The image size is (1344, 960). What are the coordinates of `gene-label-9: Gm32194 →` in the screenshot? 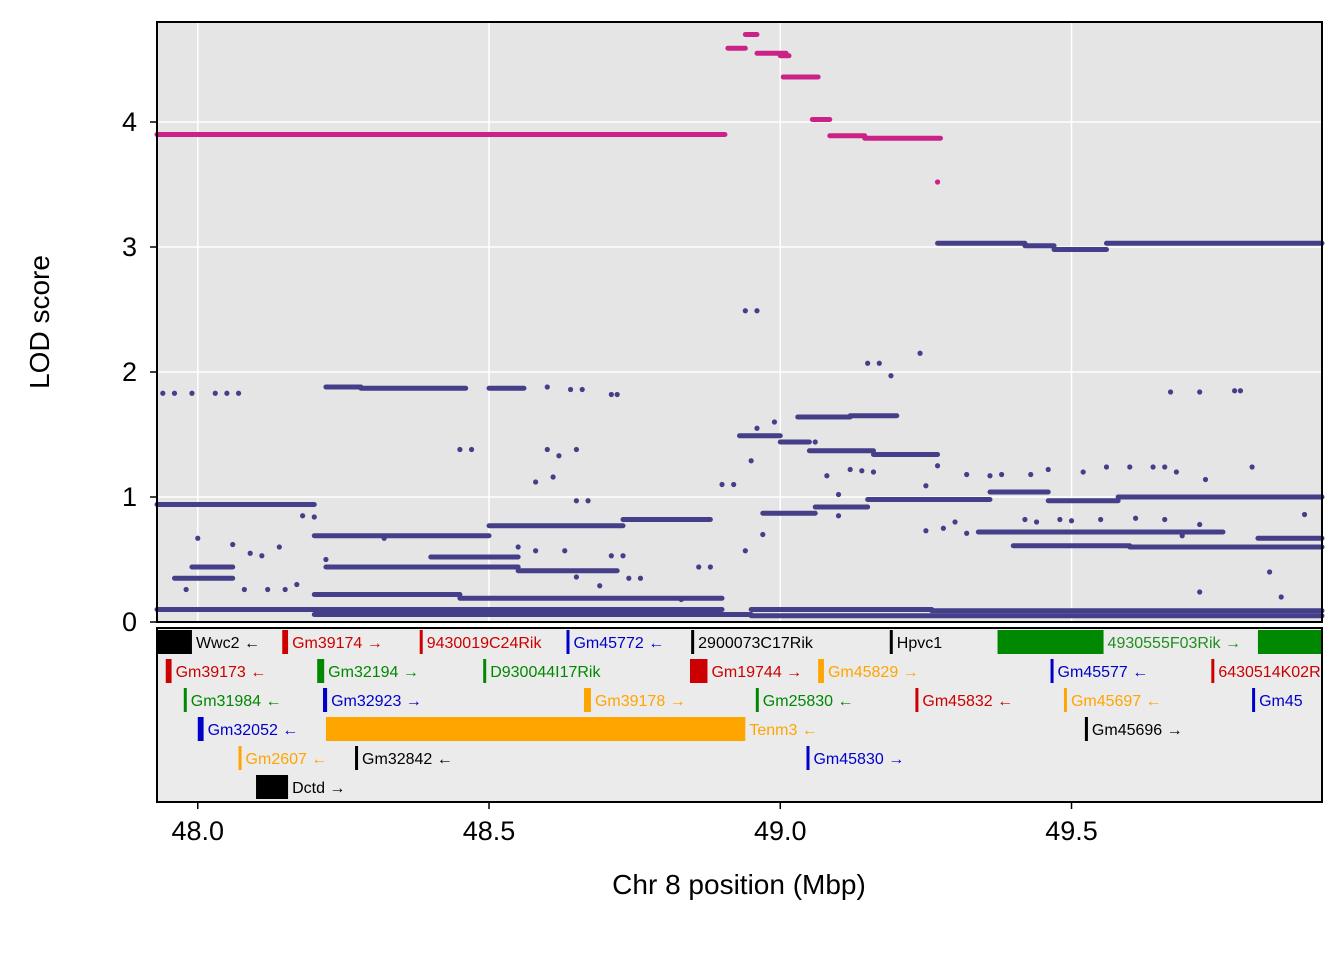 It's located at (373, 672).